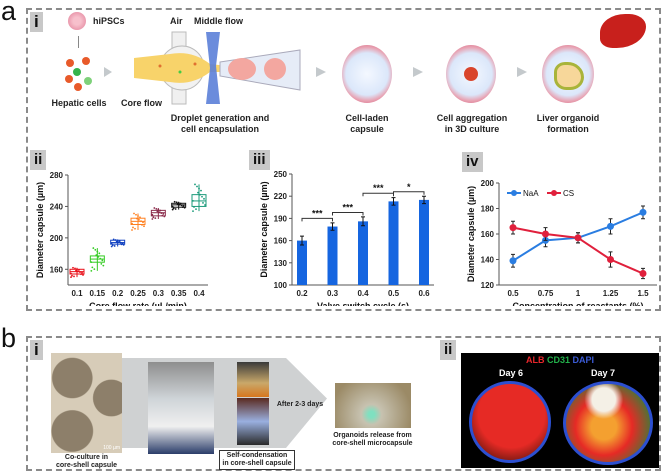  Describe the element at coordinates (220, 124) in the screenshot. I see `droplet-generation-label: Droplet generation and cell encapsulation` at that location.